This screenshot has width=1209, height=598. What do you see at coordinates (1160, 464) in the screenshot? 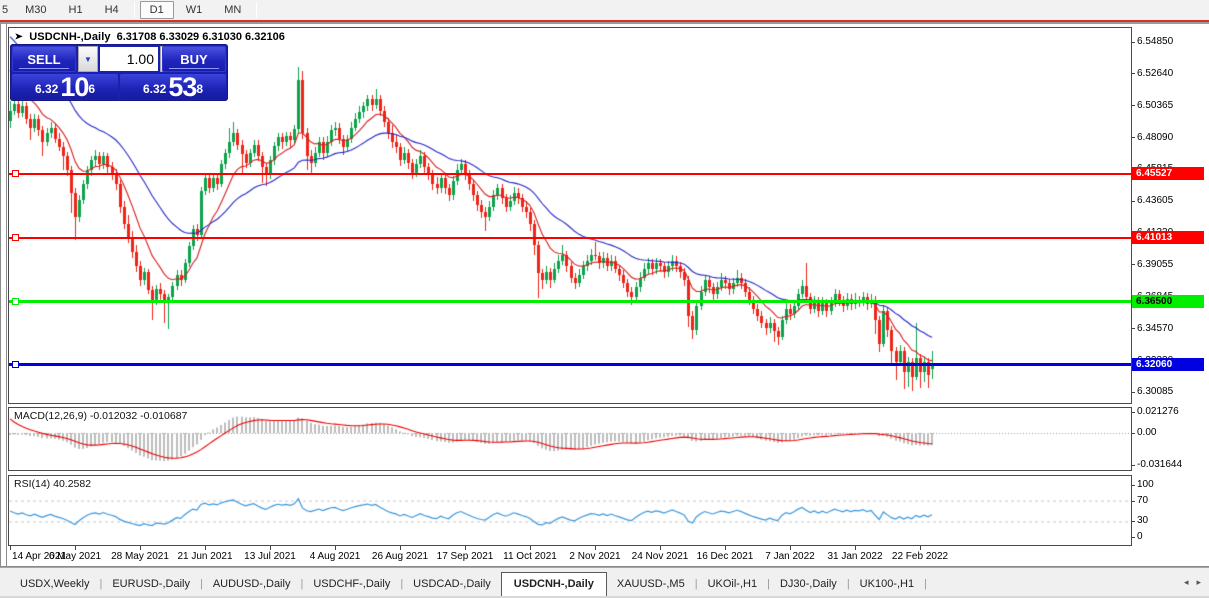
I see `macd-axis-label: -0.031644` at bounding box center [1160, 464].